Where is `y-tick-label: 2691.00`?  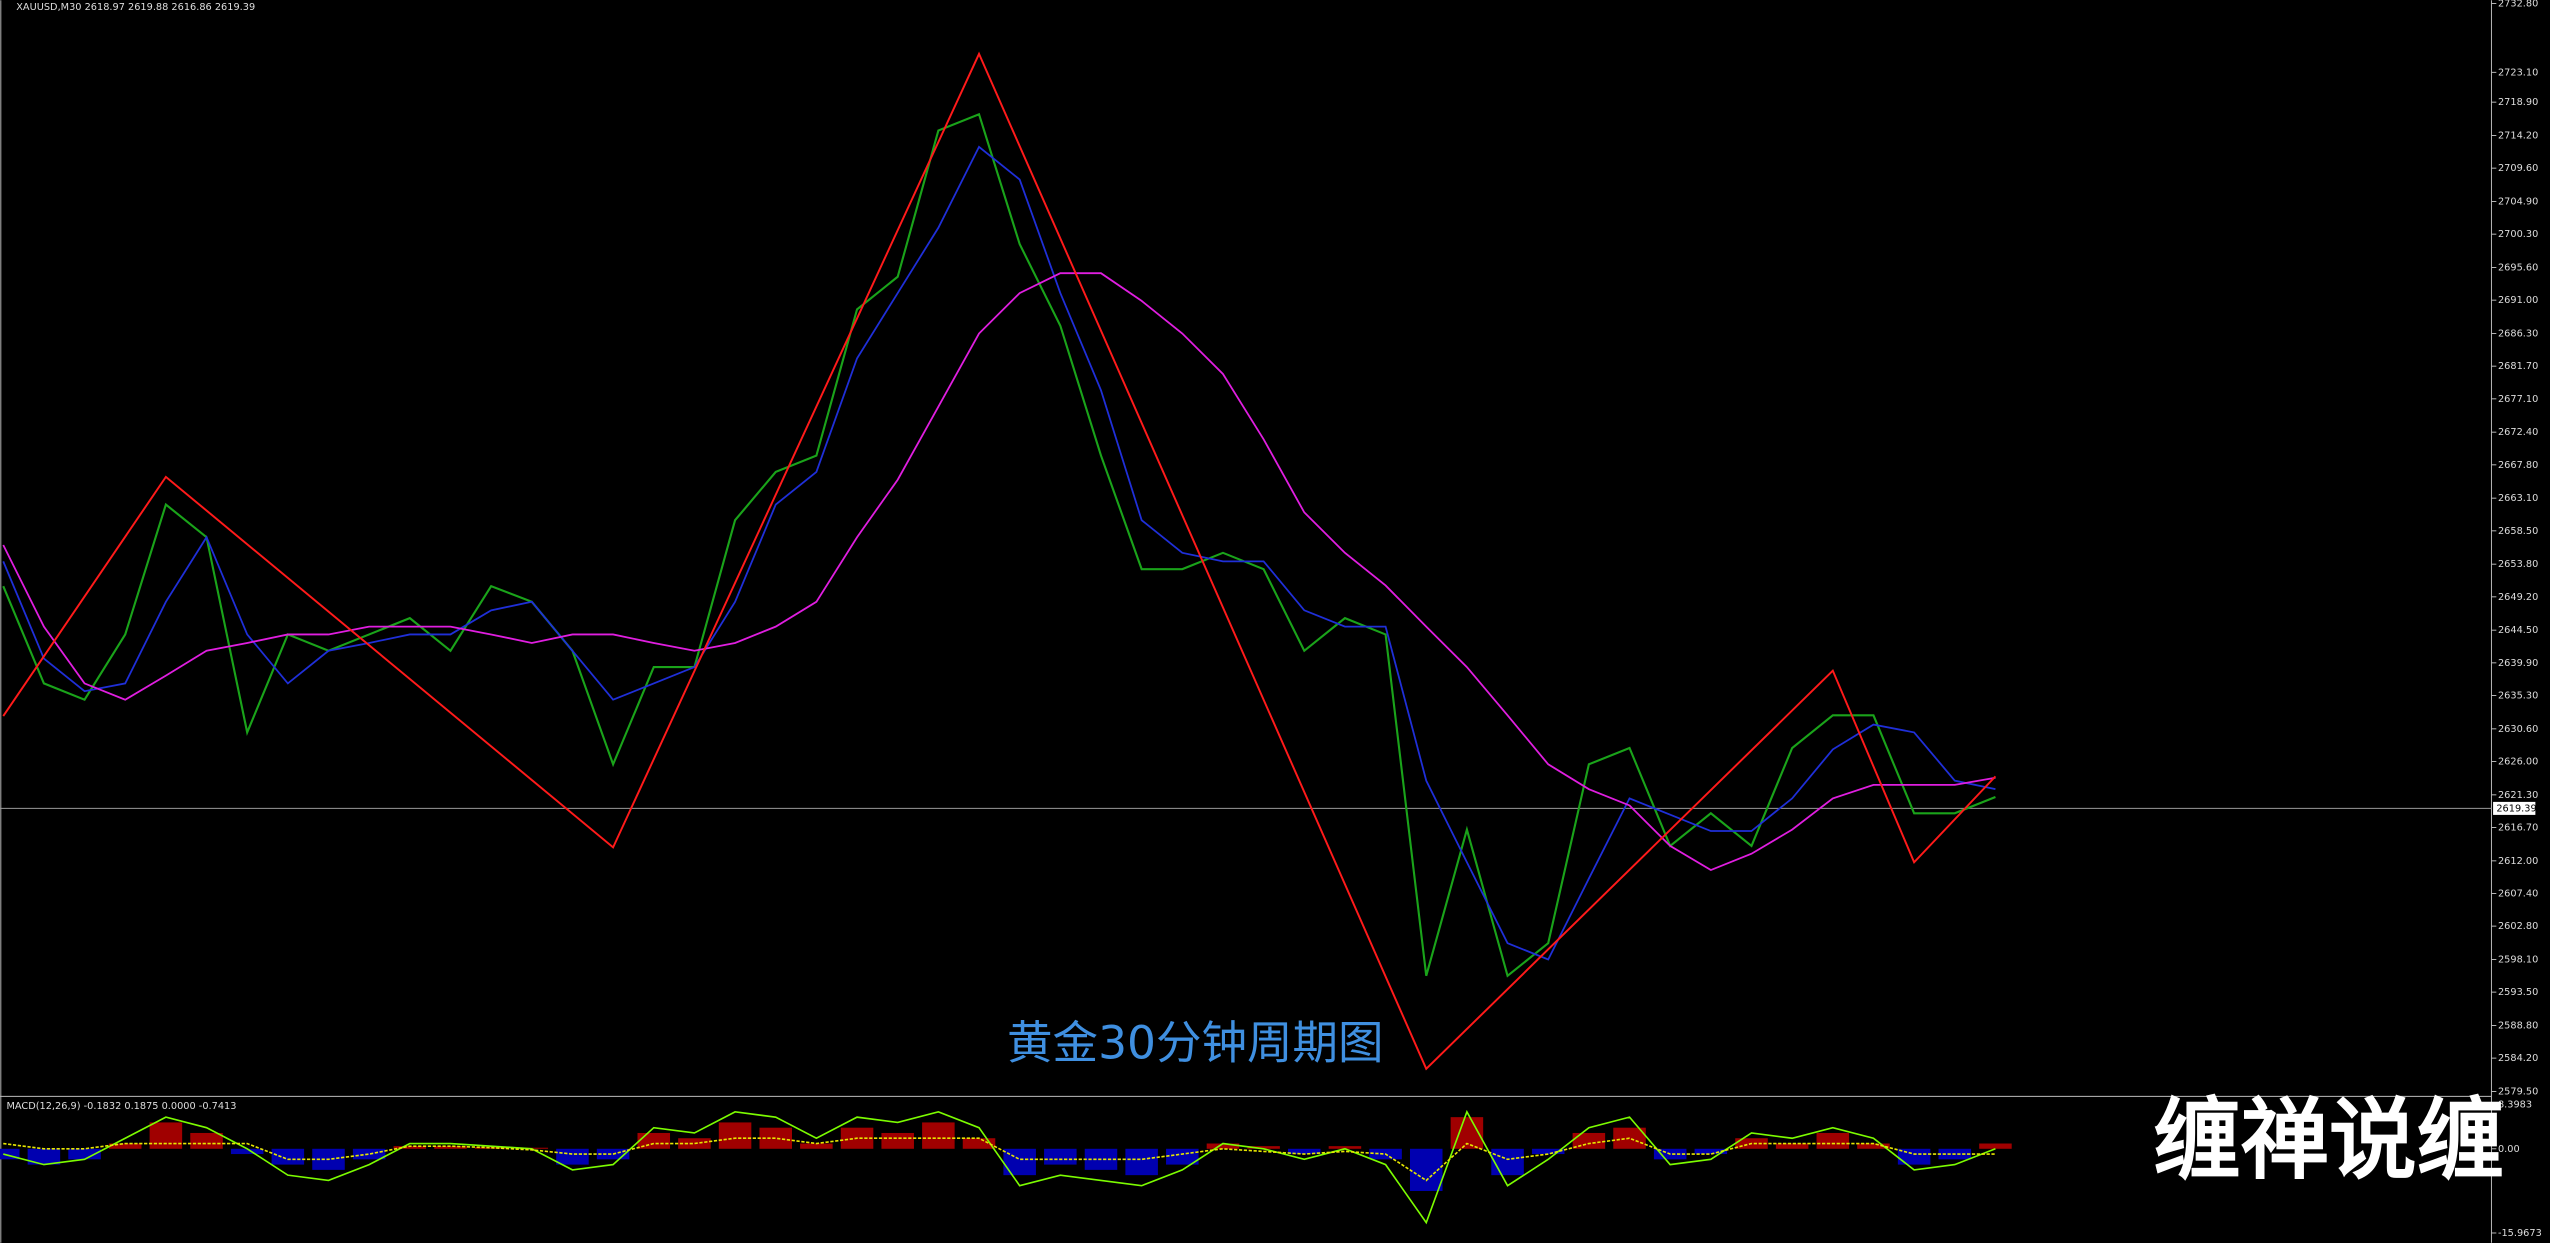 y-tick-label: 2691.00 is located at coordinates (2518, 300).